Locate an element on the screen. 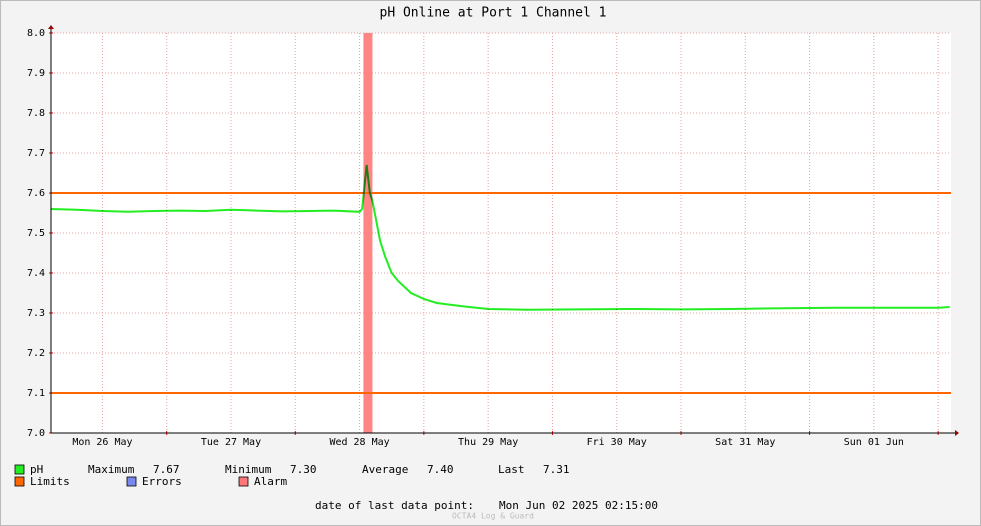 The height and width of the screenshot is (526, 981). x-tick-label: Wed 28 May is located at coordinates (359, 442).